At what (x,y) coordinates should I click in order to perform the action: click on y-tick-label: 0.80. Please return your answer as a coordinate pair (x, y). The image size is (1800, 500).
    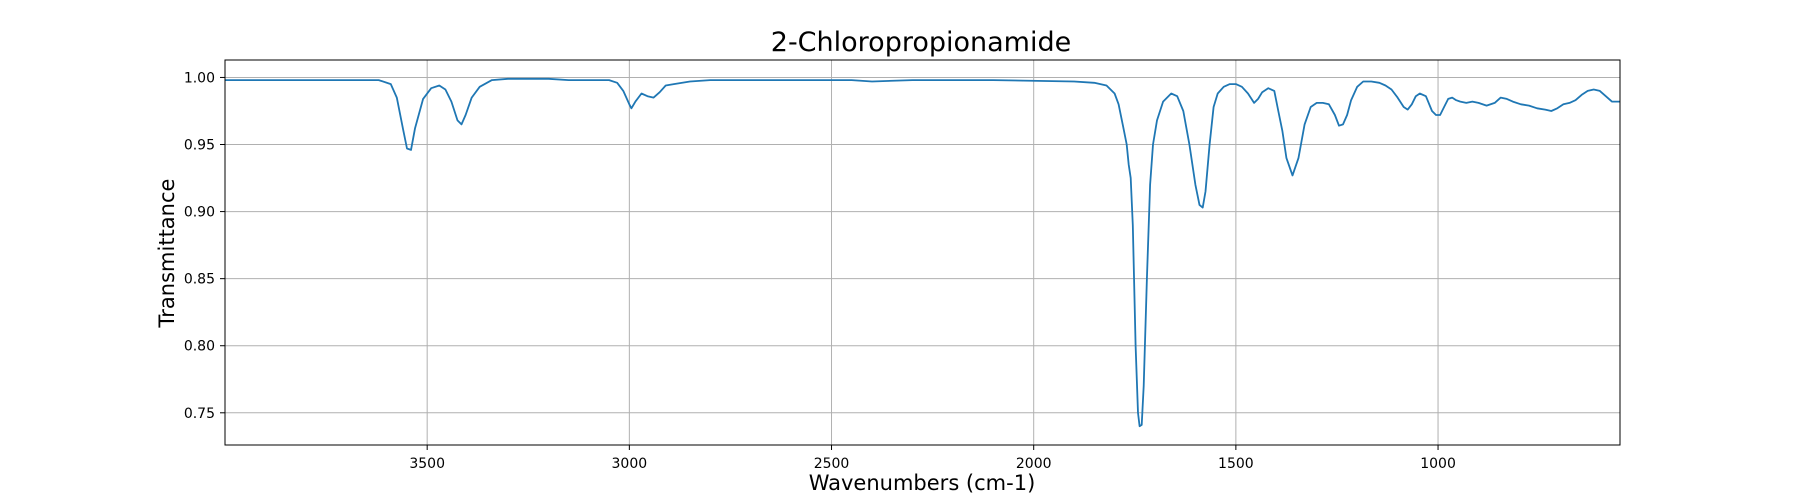
    Looking at the image, I should click on (199, 347).